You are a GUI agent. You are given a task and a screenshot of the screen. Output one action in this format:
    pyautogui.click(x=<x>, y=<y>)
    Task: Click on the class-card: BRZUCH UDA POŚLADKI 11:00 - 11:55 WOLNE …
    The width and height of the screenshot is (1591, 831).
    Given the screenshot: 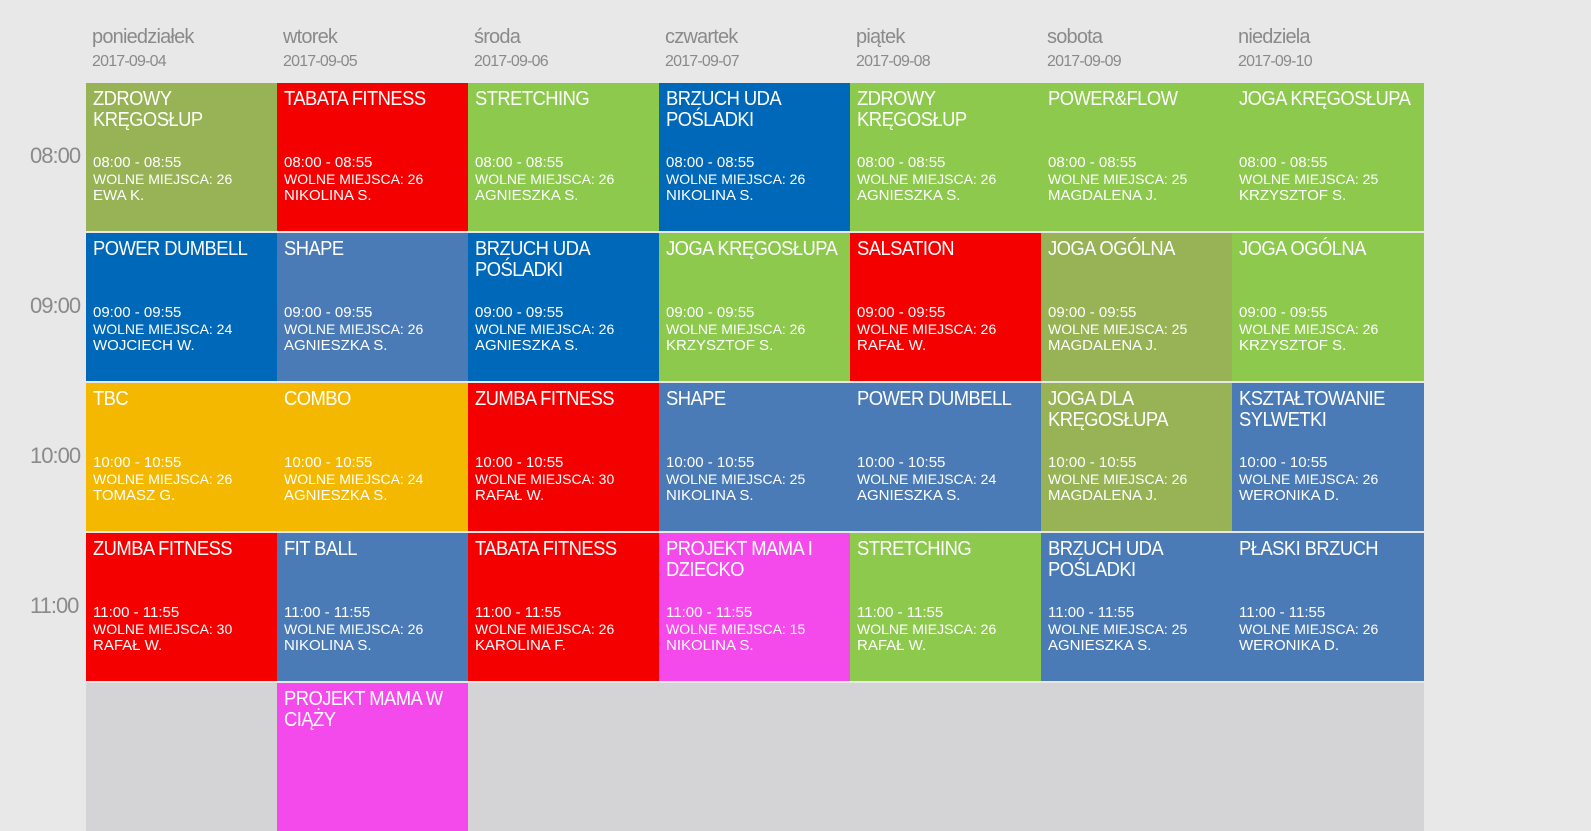 What is the action you would take?
    pyautogui.click(x=1137, y=607)
    